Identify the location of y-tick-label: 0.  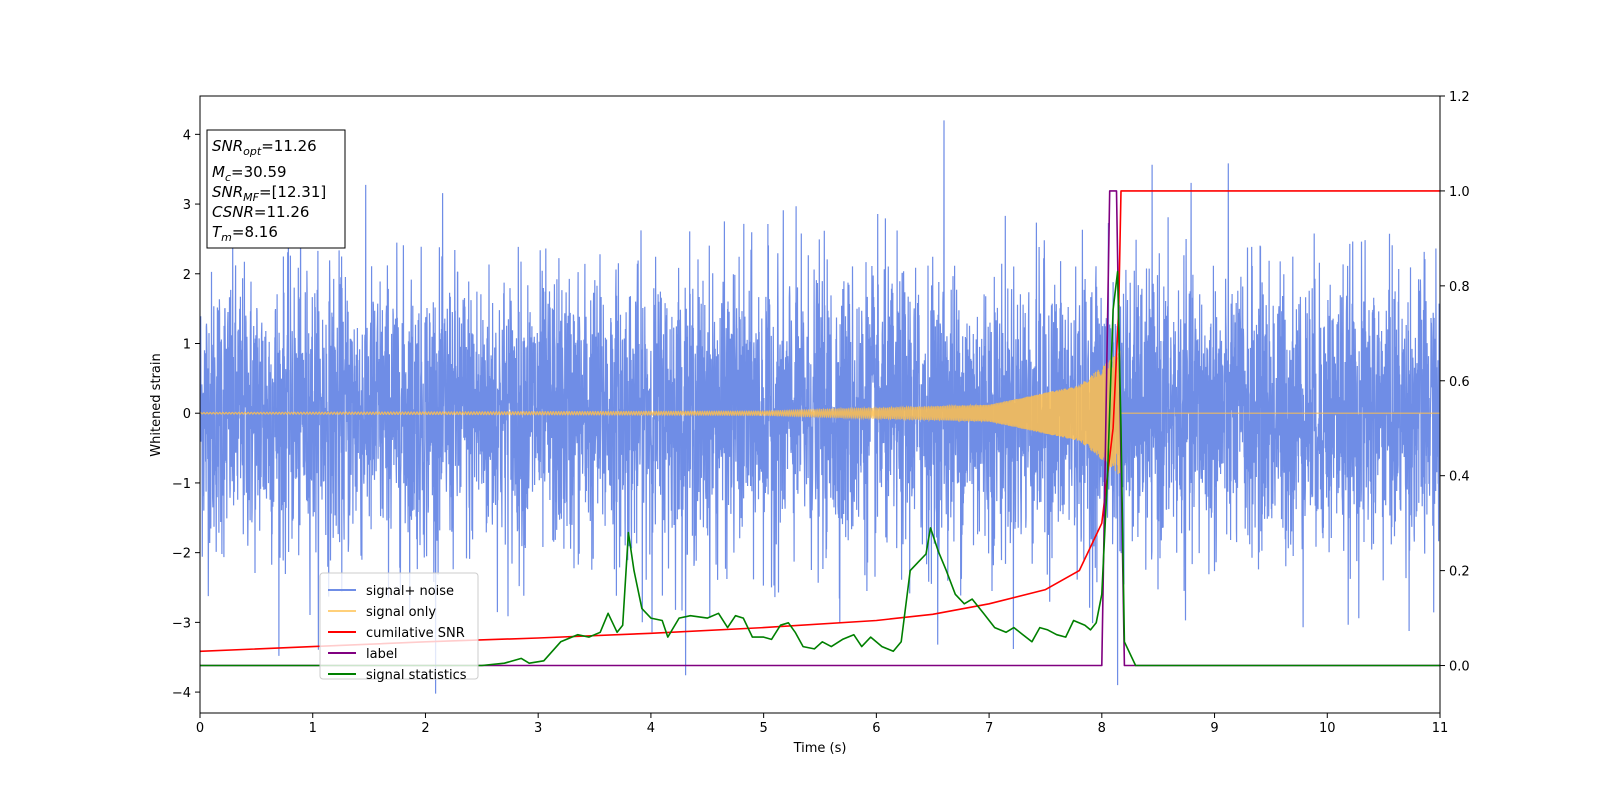
(187, 414).